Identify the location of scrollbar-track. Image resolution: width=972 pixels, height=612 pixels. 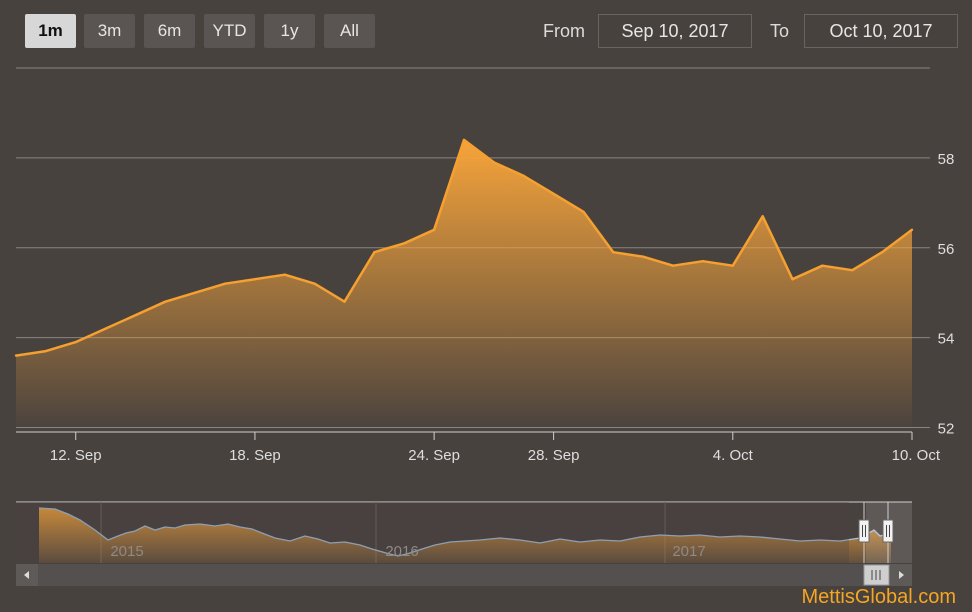
(464, 575).